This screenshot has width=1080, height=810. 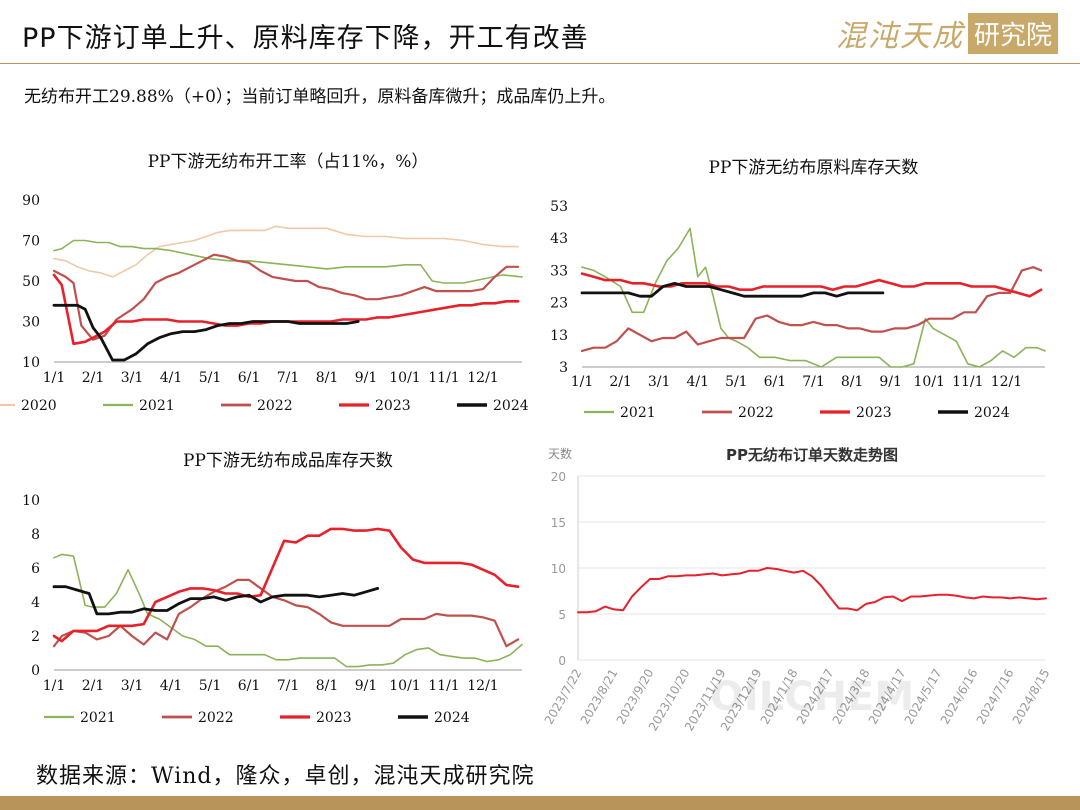 What do you see at coordinates (39, 406) in the screenshot?
I see `legend-label: 2020` at bounding box center [39, 406].